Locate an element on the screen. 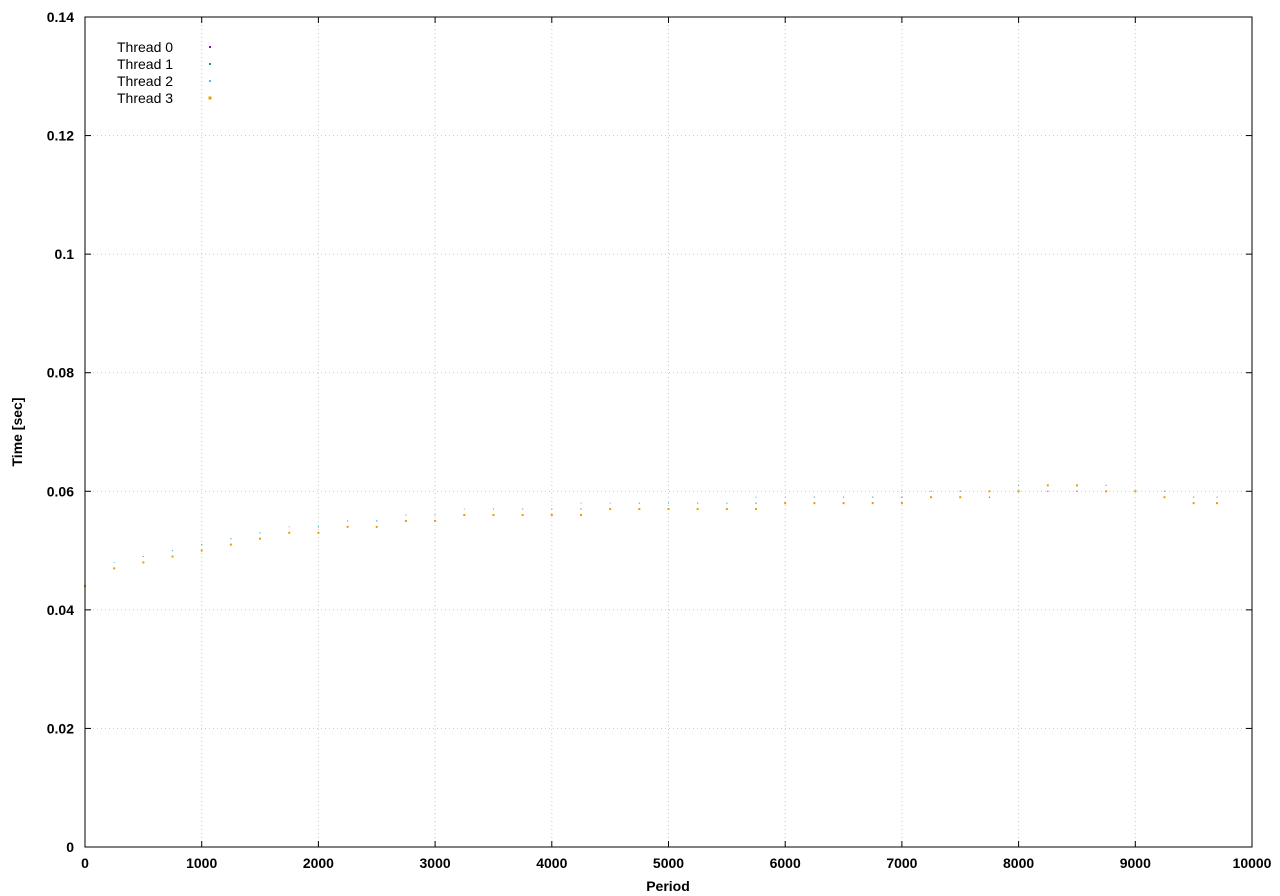 The width and height of the screenshot is (1280, 896). y-tick-label: 0.1 is located at coordinates (65, 254).